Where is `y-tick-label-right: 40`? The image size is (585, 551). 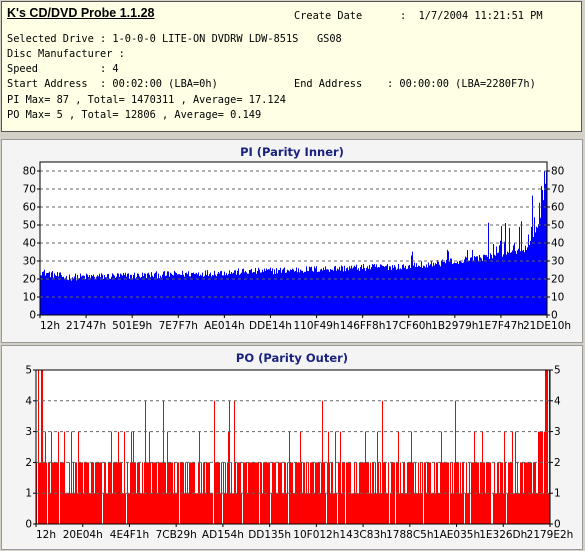 y-tick-label-right: 40 is located at coordinates (557, 244).